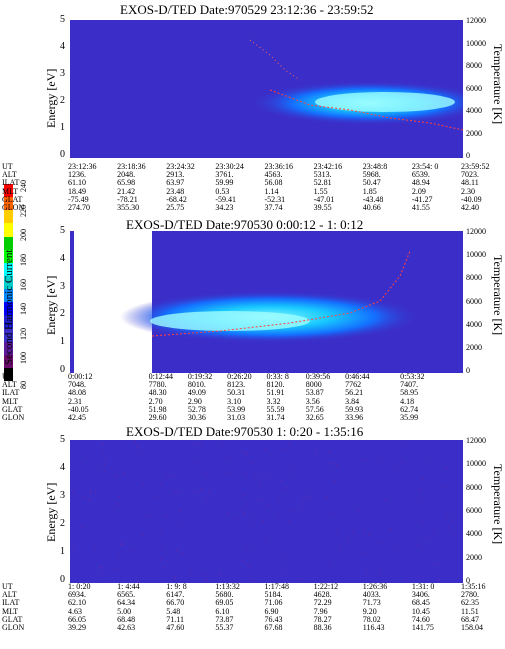  I want to click on table-cell: 2780., so click(470, 595).